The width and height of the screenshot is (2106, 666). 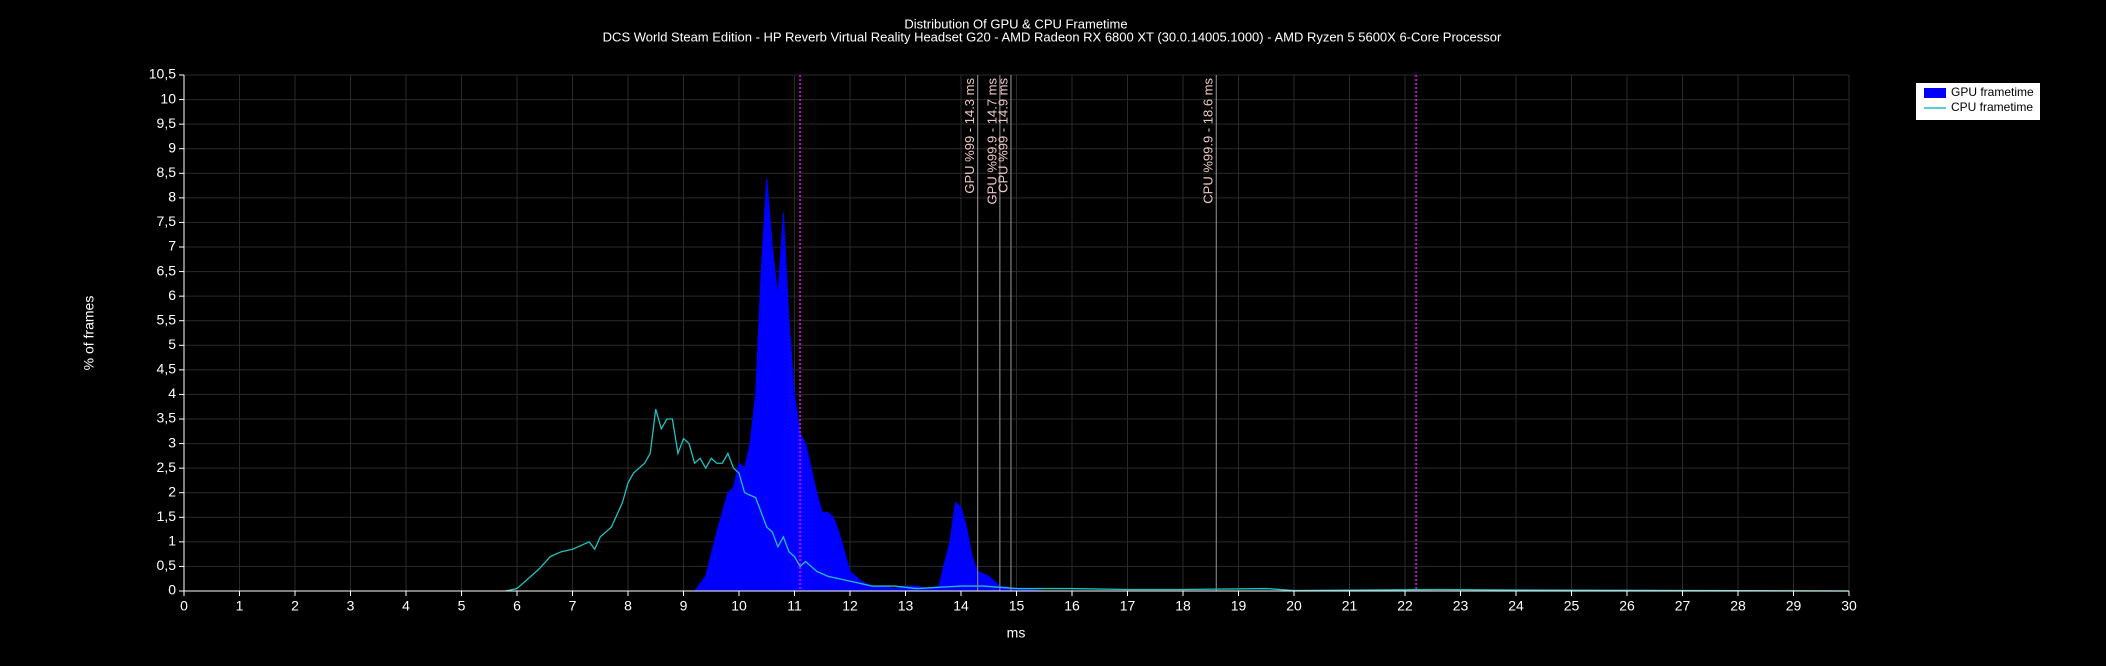 I want to click on x-tick-label: 16, so click(x=1072, y=606).